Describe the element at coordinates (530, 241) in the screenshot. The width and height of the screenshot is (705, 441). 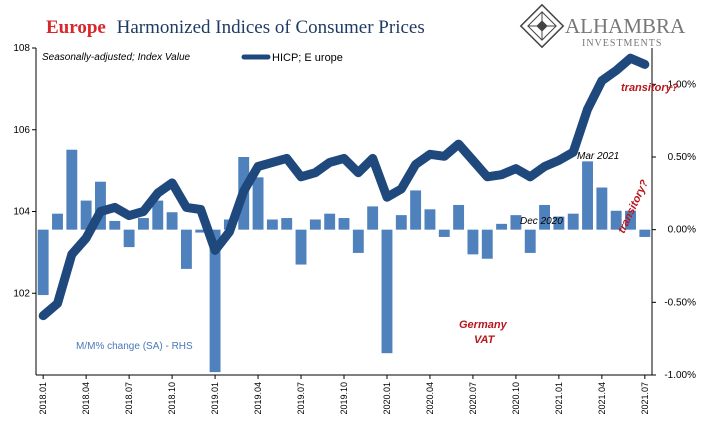
I see `bar-2020.11` at that location.